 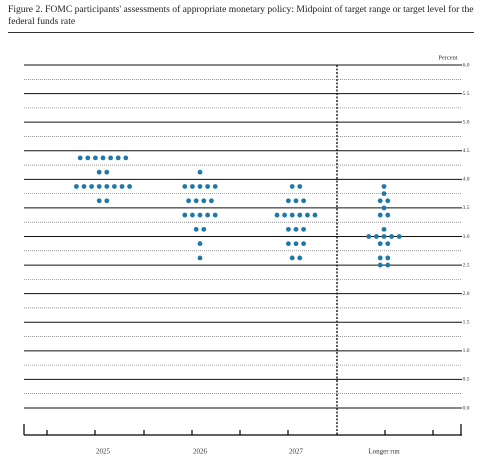 What do you see at coordinates (466, 94) in the screenshot?
I see `y-tick-label: 5.5` at bounding box center [466, 94].